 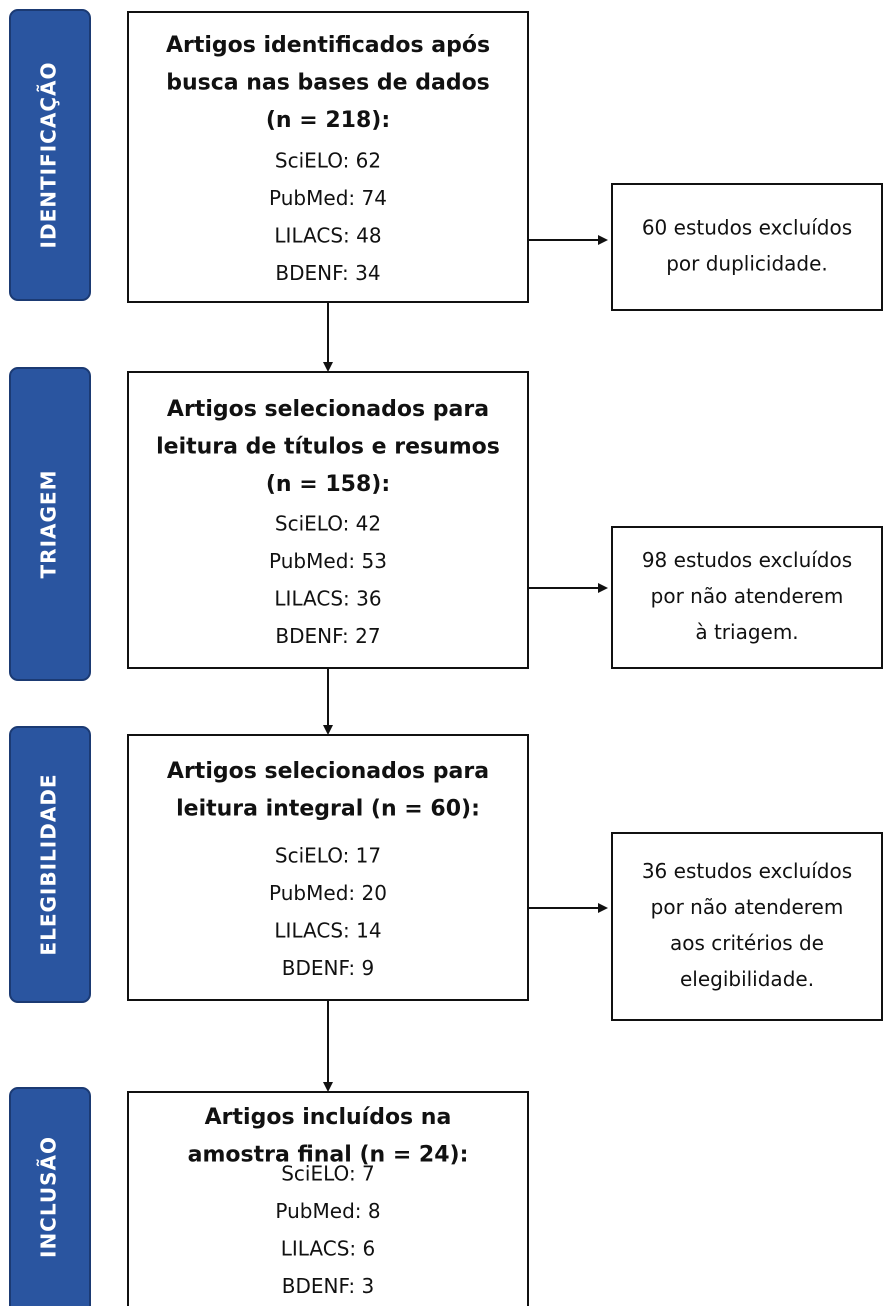 I want to click on box-title: leitura integral (n = 60):, so click(x=328, y=809).